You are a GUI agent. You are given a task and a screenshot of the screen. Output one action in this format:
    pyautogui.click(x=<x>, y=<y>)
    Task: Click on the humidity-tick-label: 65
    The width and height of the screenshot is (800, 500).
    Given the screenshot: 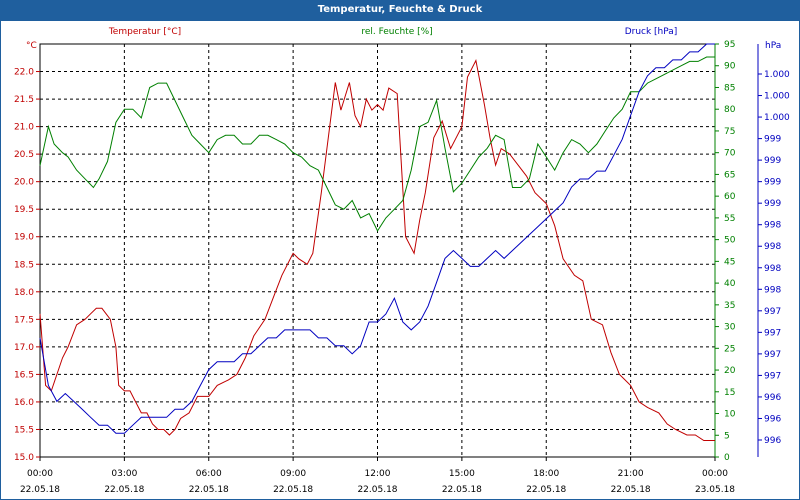 What is the action you would take?
    pyautogui.click(x=729, y=175)
    